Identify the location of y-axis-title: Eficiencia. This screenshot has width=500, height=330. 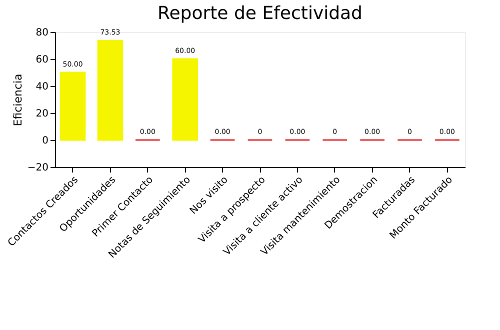
(17, 100).